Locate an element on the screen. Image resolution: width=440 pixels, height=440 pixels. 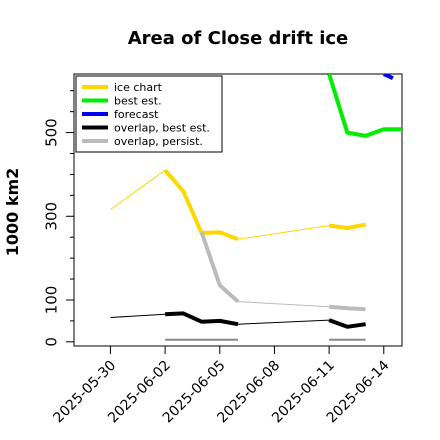
legend-label: forecast is located at coordinates (136, 114).